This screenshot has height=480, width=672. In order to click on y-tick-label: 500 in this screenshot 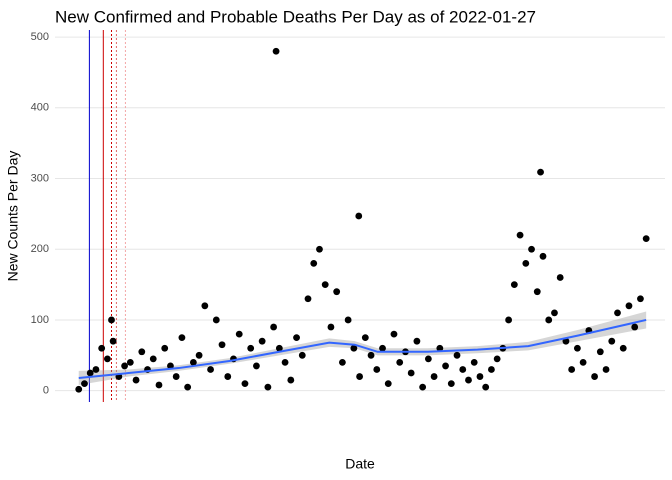, I will do `click(40, 37)`.